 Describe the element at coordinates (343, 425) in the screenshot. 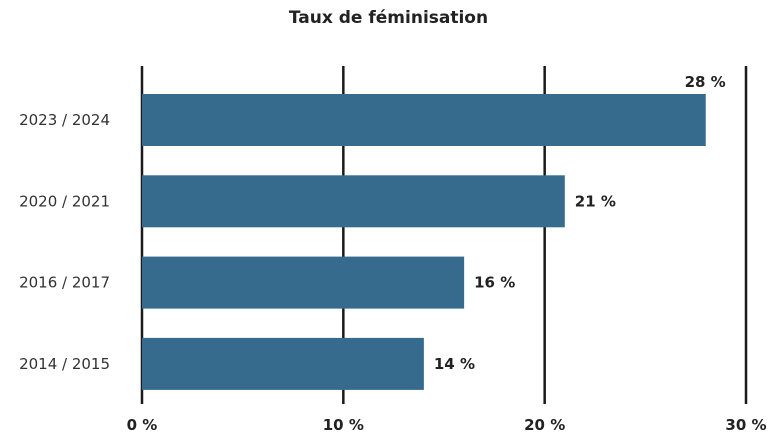

I see `x-tick-label: 10 %` at that location.